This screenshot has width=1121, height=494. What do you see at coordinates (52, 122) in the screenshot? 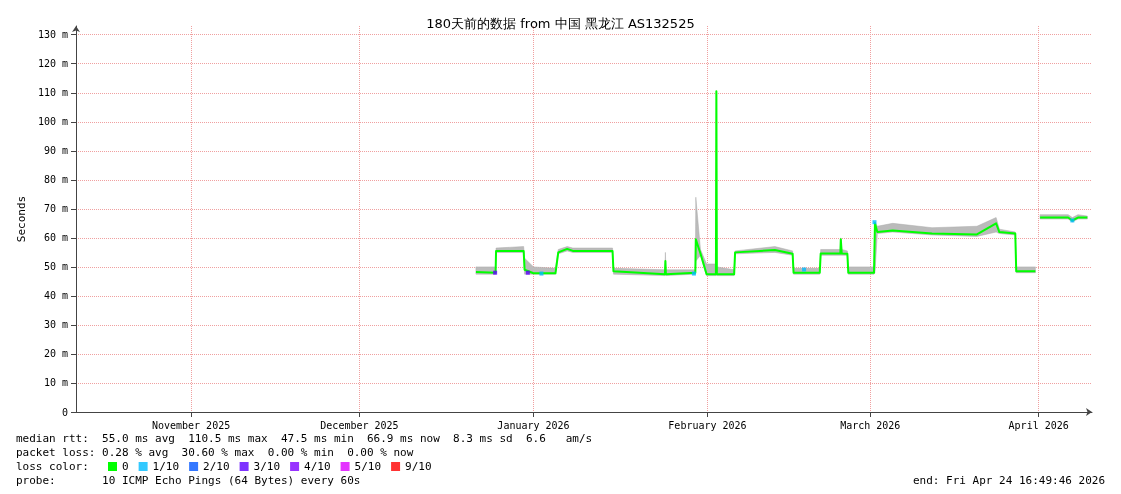
I see `y-tick-label: 100 m` at bounding box center [52, 122].